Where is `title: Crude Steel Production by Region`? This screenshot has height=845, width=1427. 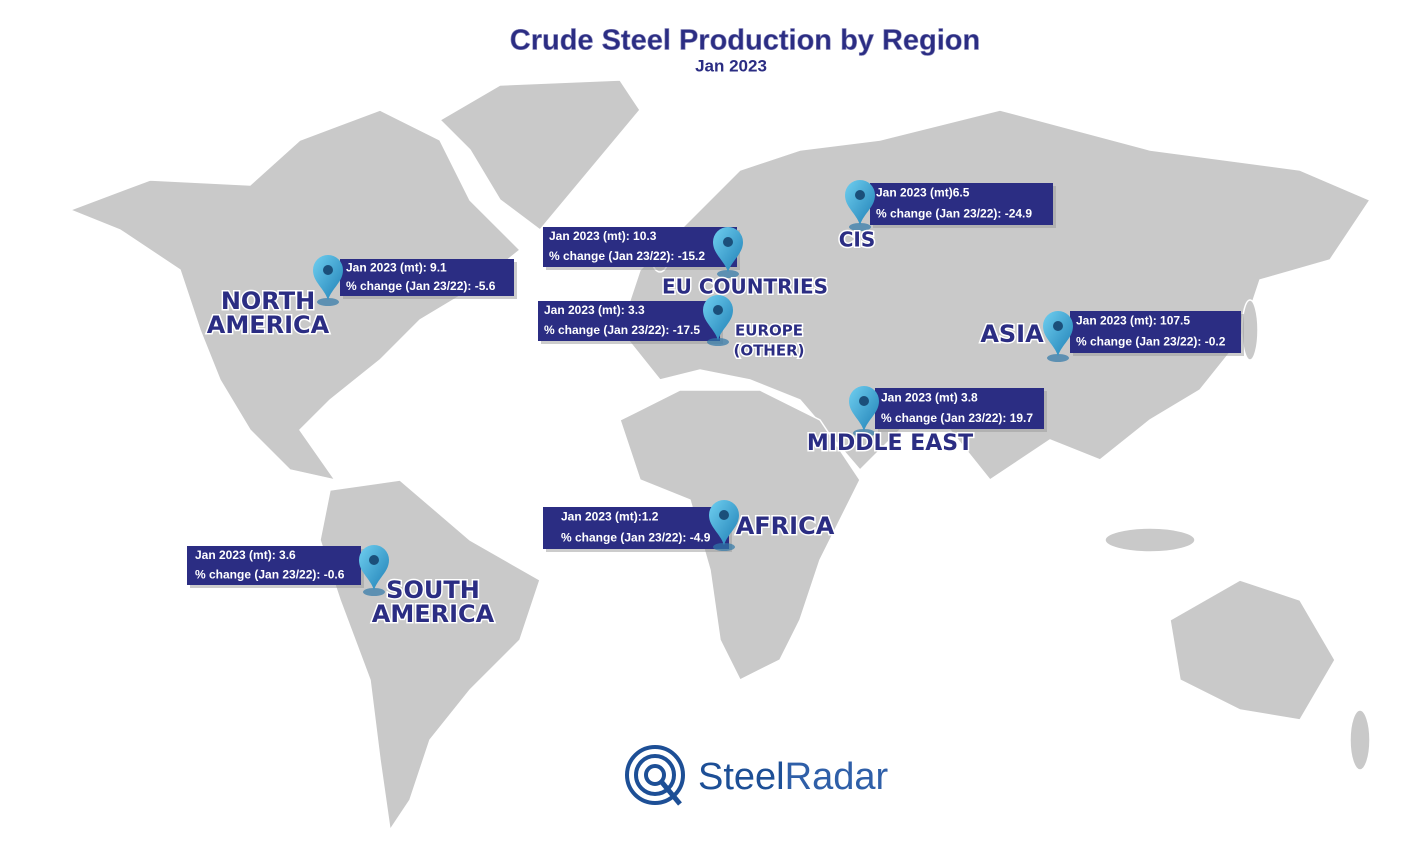
title: Crude Steel Production by Region is located at coordinates (745, 41).